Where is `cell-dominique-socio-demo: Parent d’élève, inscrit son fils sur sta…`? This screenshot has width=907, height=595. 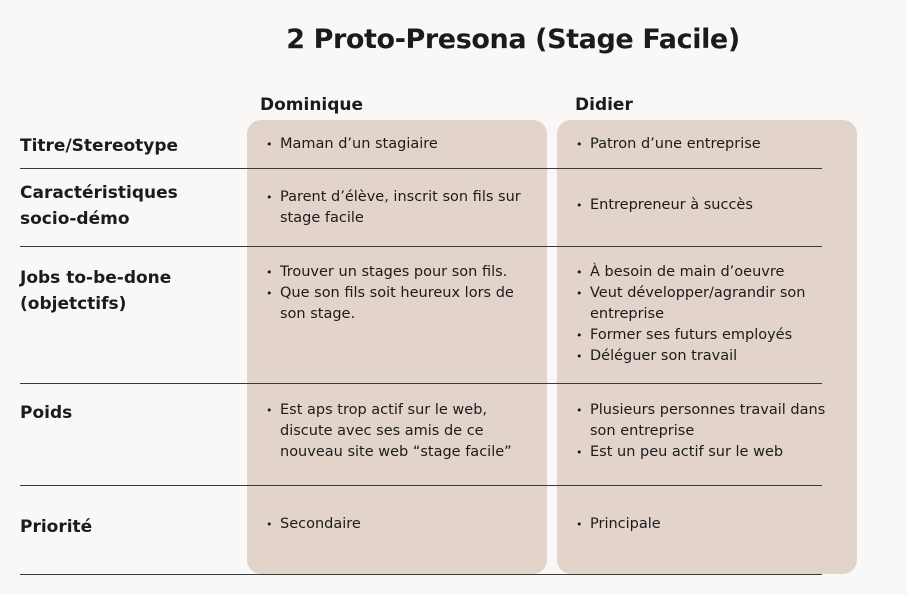 cell-dominique-socio-demo: Parent d’élève, inscrit son fils sur sta… is located at coordinates (399, 208).